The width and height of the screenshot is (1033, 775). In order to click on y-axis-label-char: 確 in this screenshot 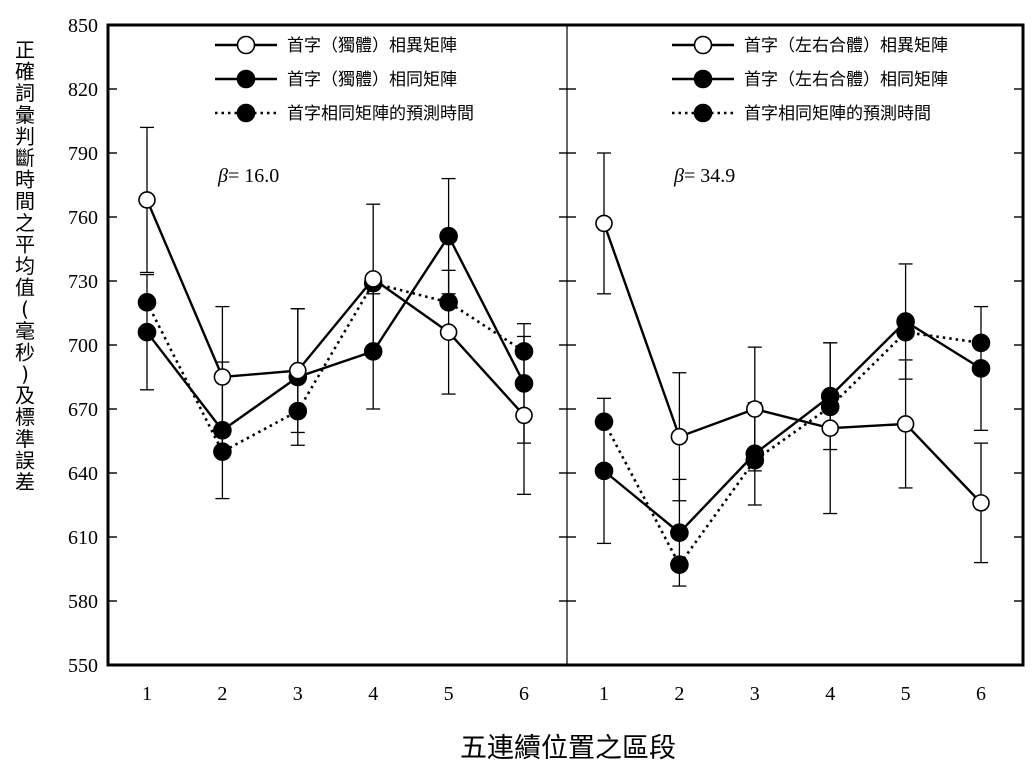, I will do `click(25, 72)`.